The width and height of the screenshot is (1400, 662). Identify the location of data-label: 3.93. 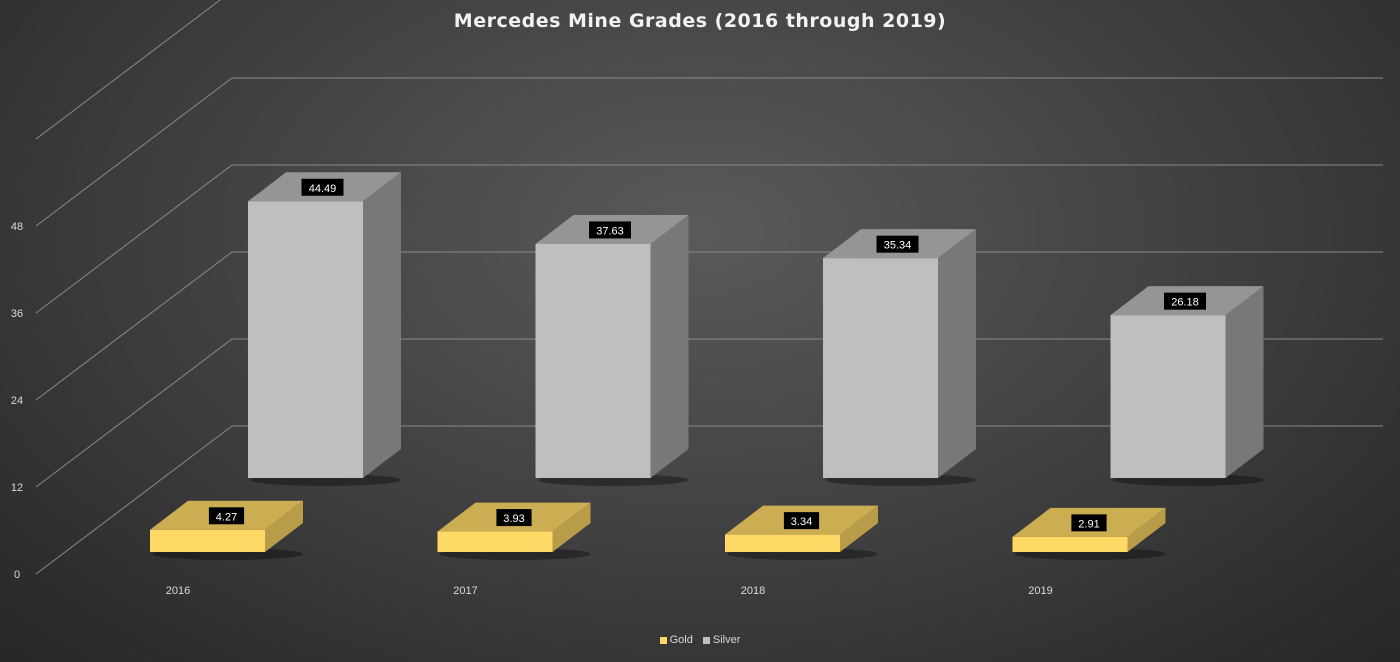
(513, 519).